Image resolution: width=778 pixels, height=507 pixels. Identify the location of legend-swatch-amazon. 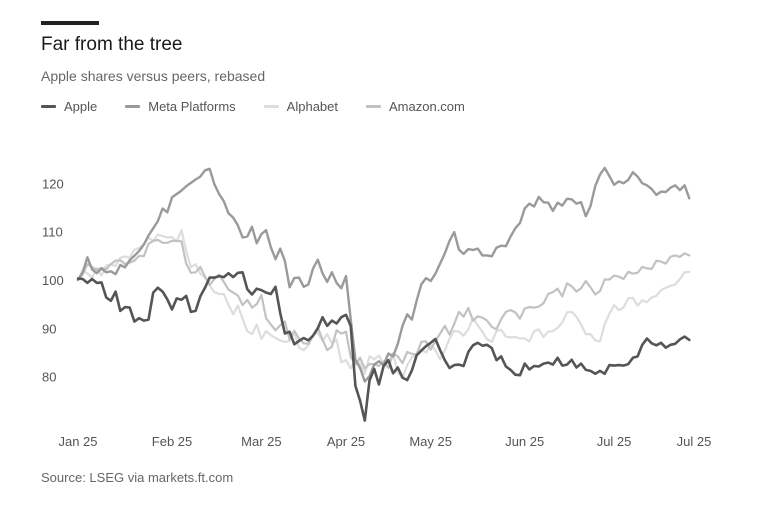
(373, 106).